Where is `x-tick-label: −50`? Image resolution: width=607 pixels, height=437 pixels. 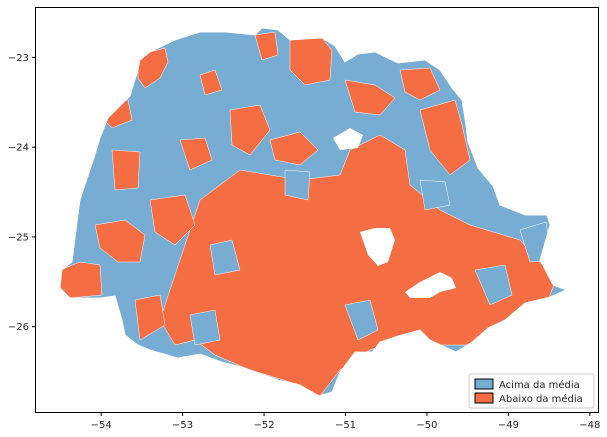 x-tick-label: −50 is located at coordinates (426, 425).